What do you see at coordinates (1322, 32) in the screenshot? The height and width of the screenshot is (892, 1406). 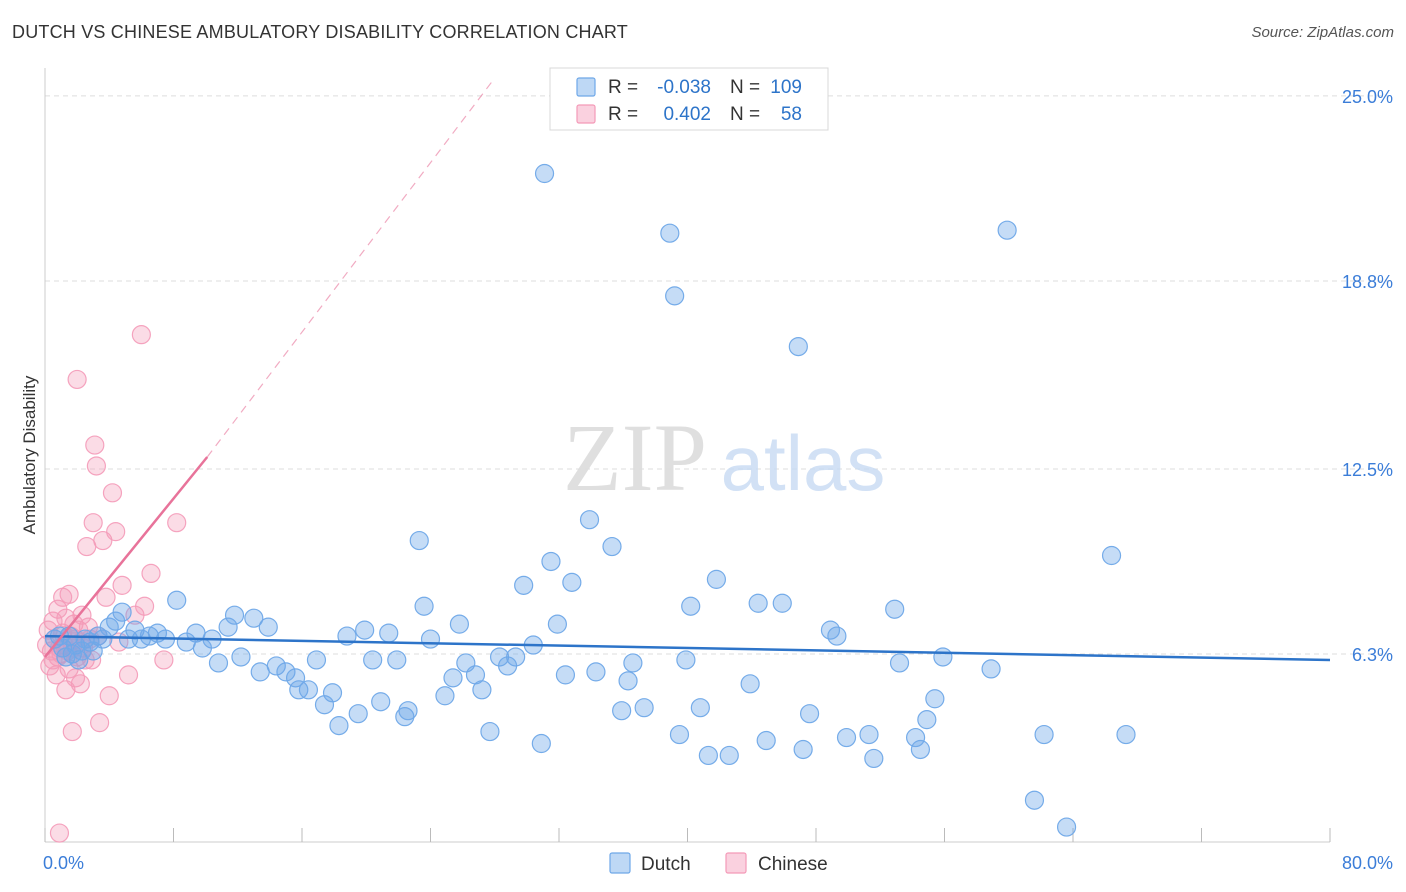 I see `source-label: Source: ZipAtlas.com` at bounding box center [1322, 32].